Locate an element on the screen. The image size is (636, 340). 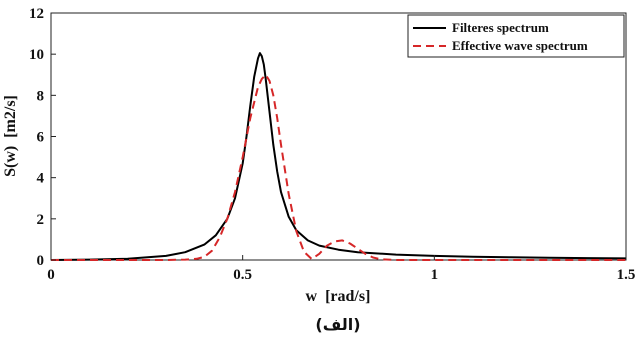
x-tick-label: 1 is located at coordinates (435, 275).